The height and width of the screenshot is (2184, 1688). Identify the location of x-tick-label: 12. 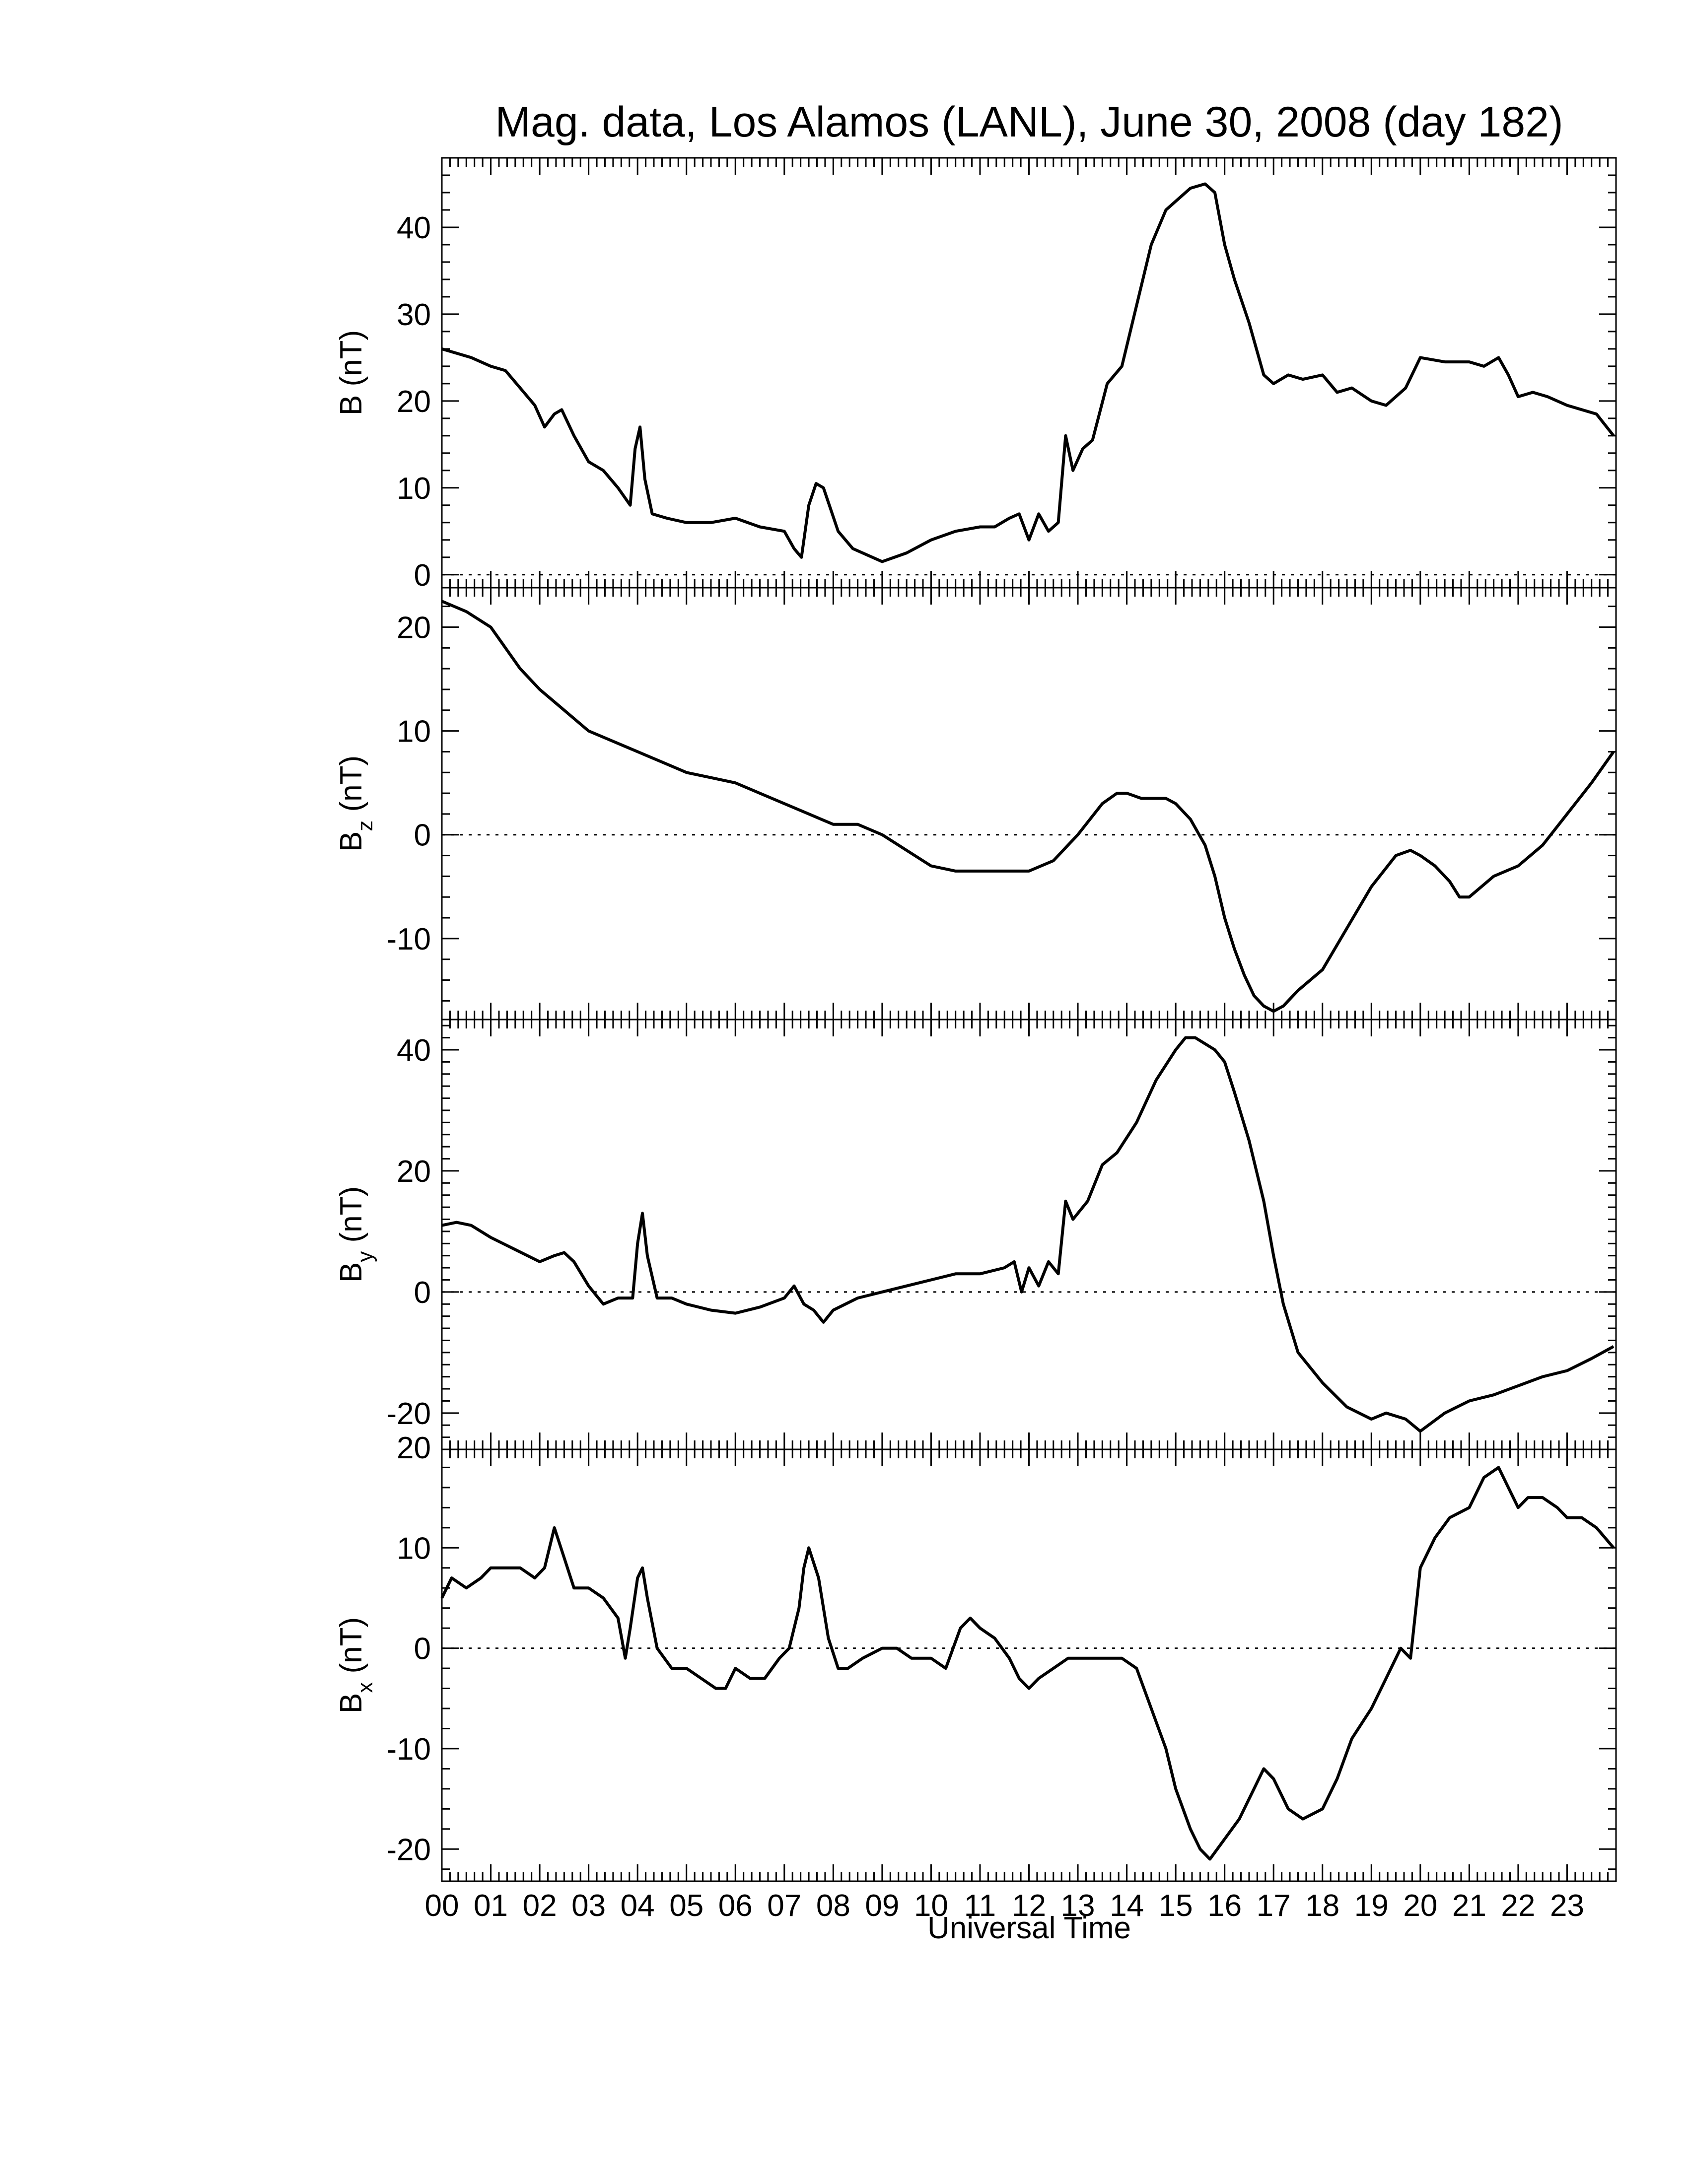
(1029, 1906).